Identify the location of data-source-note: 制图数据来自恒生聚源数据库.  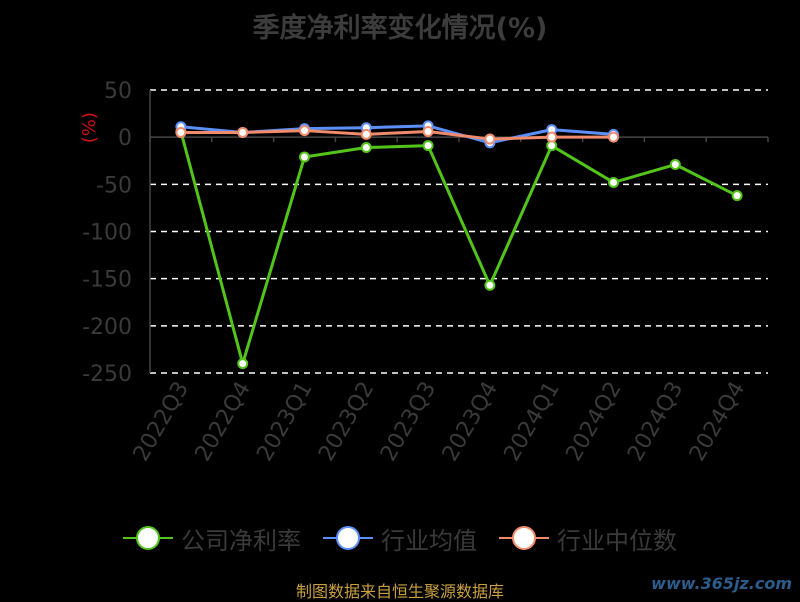
(399, 591).